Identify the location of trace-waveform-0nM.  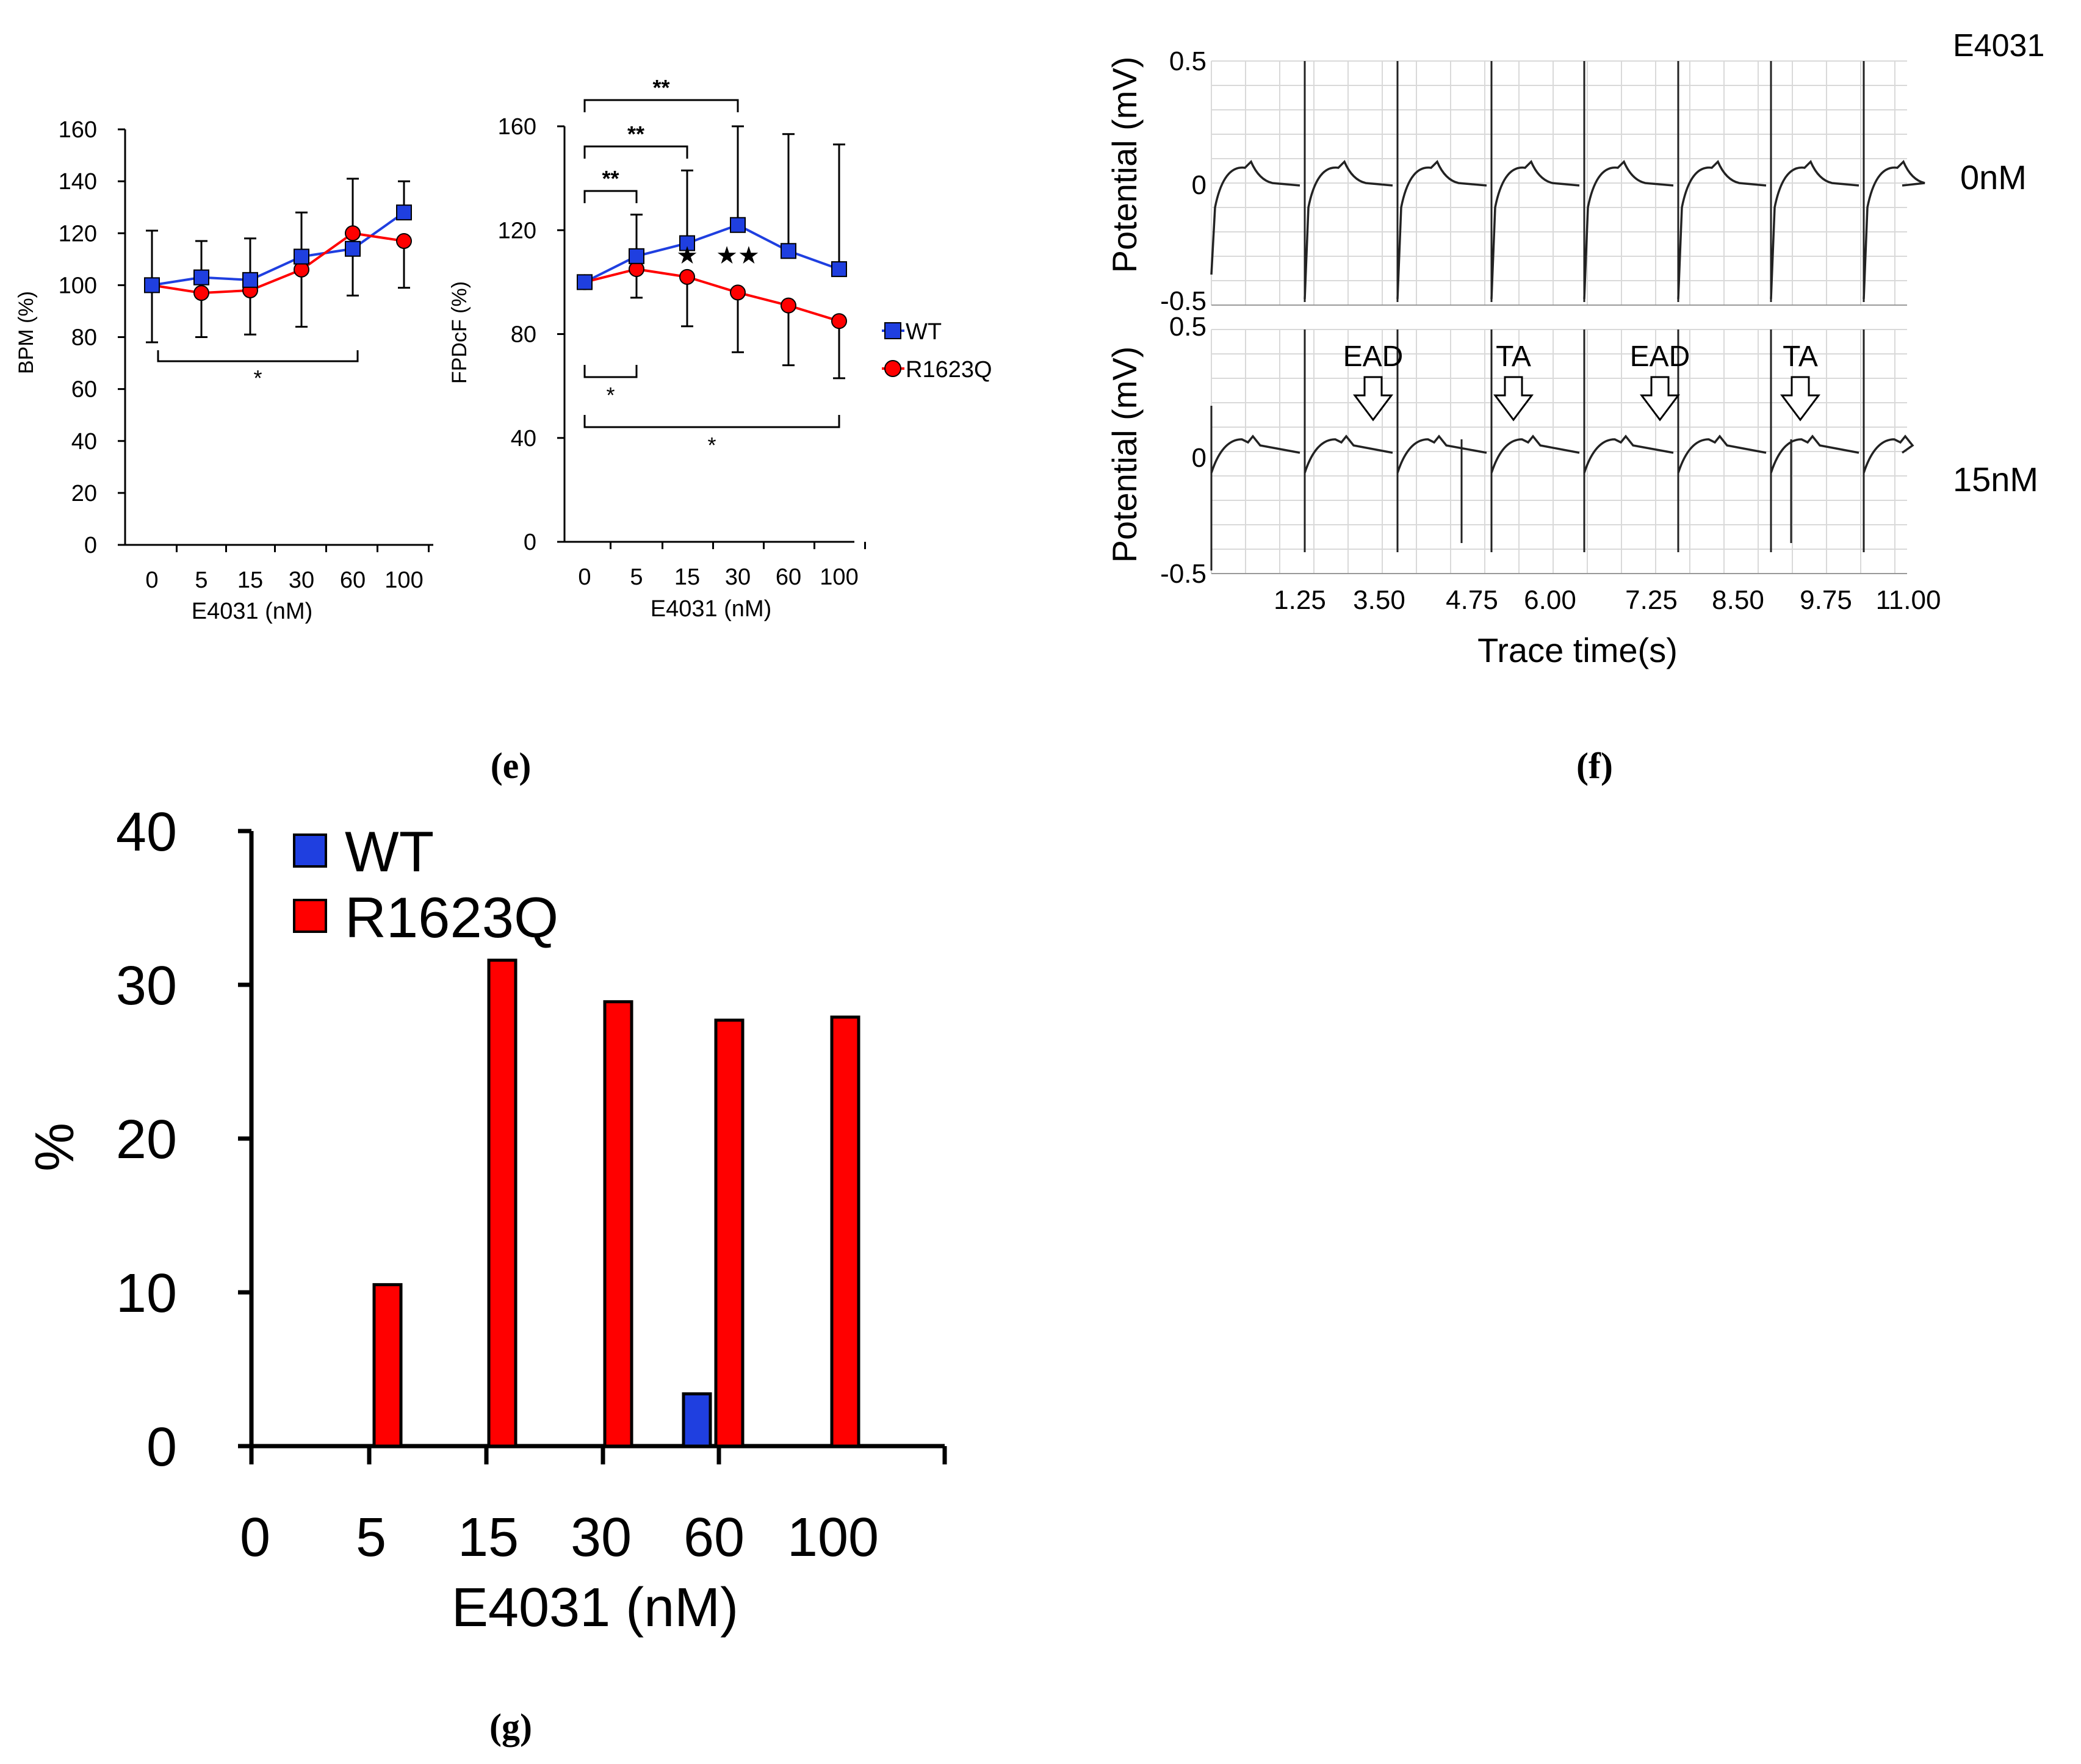
(1567, 230).